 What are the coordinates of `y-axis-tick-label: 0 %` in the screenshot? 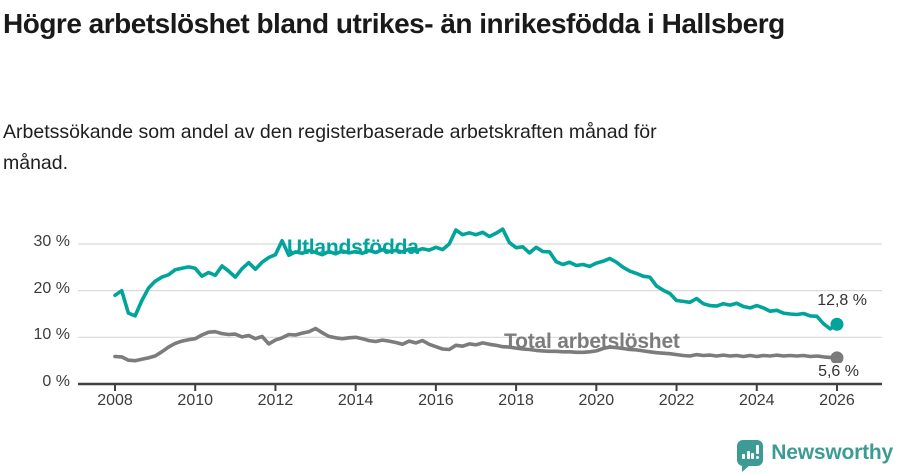 It's located at (56, 381).